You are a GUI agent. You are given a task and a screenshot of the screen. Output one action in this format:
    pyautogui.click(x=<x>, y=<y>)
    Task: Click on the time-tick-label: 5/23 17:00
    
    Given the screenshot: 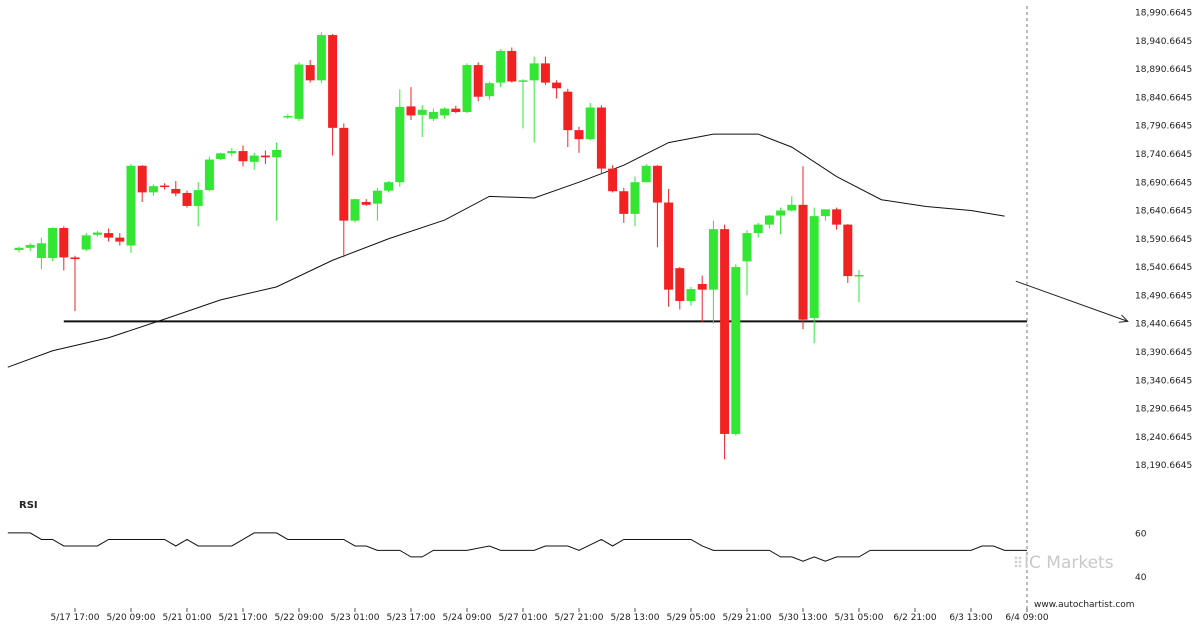 What is the action you would take?
    pyautogui.click(x=410, y=618)
    